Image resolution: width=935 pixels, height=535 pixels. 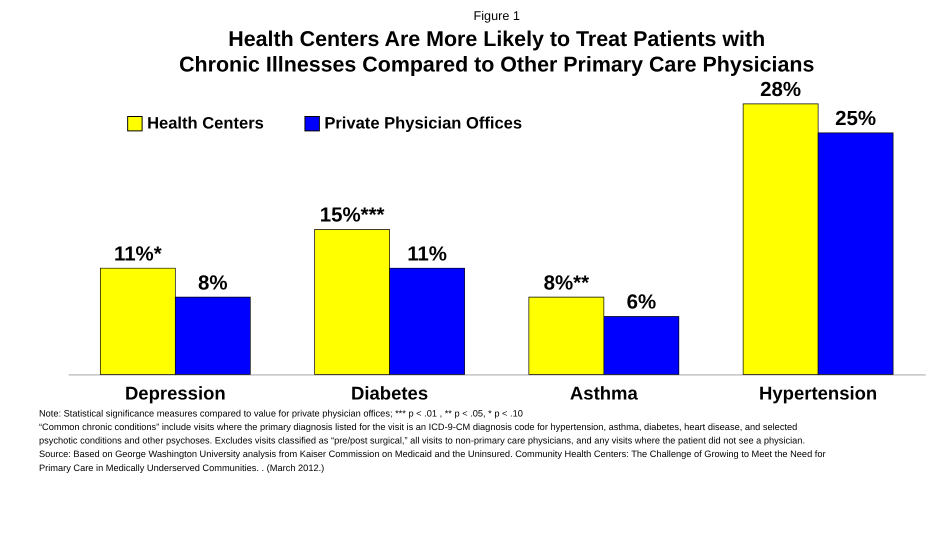 What do you see at coordinates (641, 302) in the screenshot?
I see `data-label: 6%` at bounding box center [641, 302].